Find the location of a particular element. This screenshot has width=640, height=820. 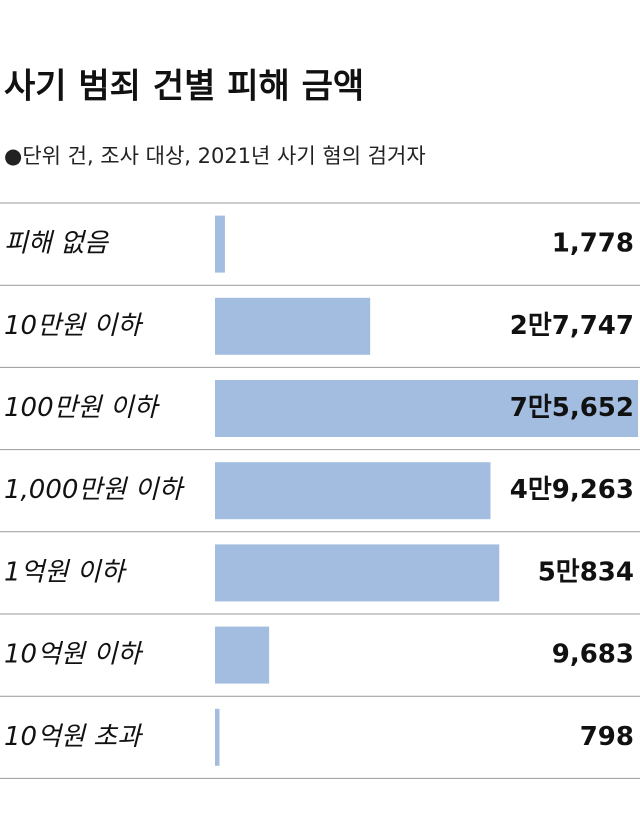

value-label: 1,778 is located at coordinates (593, 244).